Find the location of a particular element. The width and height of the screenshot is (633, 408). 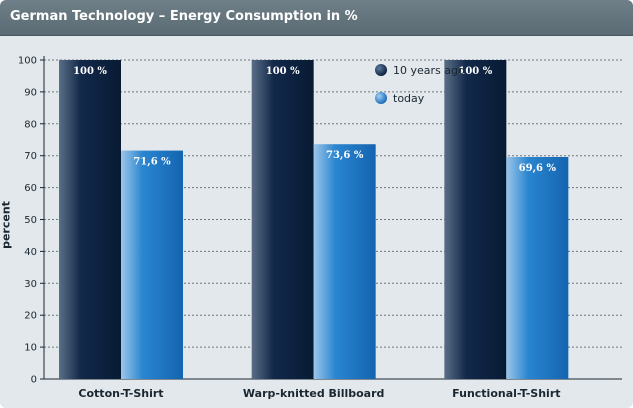

bar-value-label: 69,6 % is located at coordinates (538, 168).